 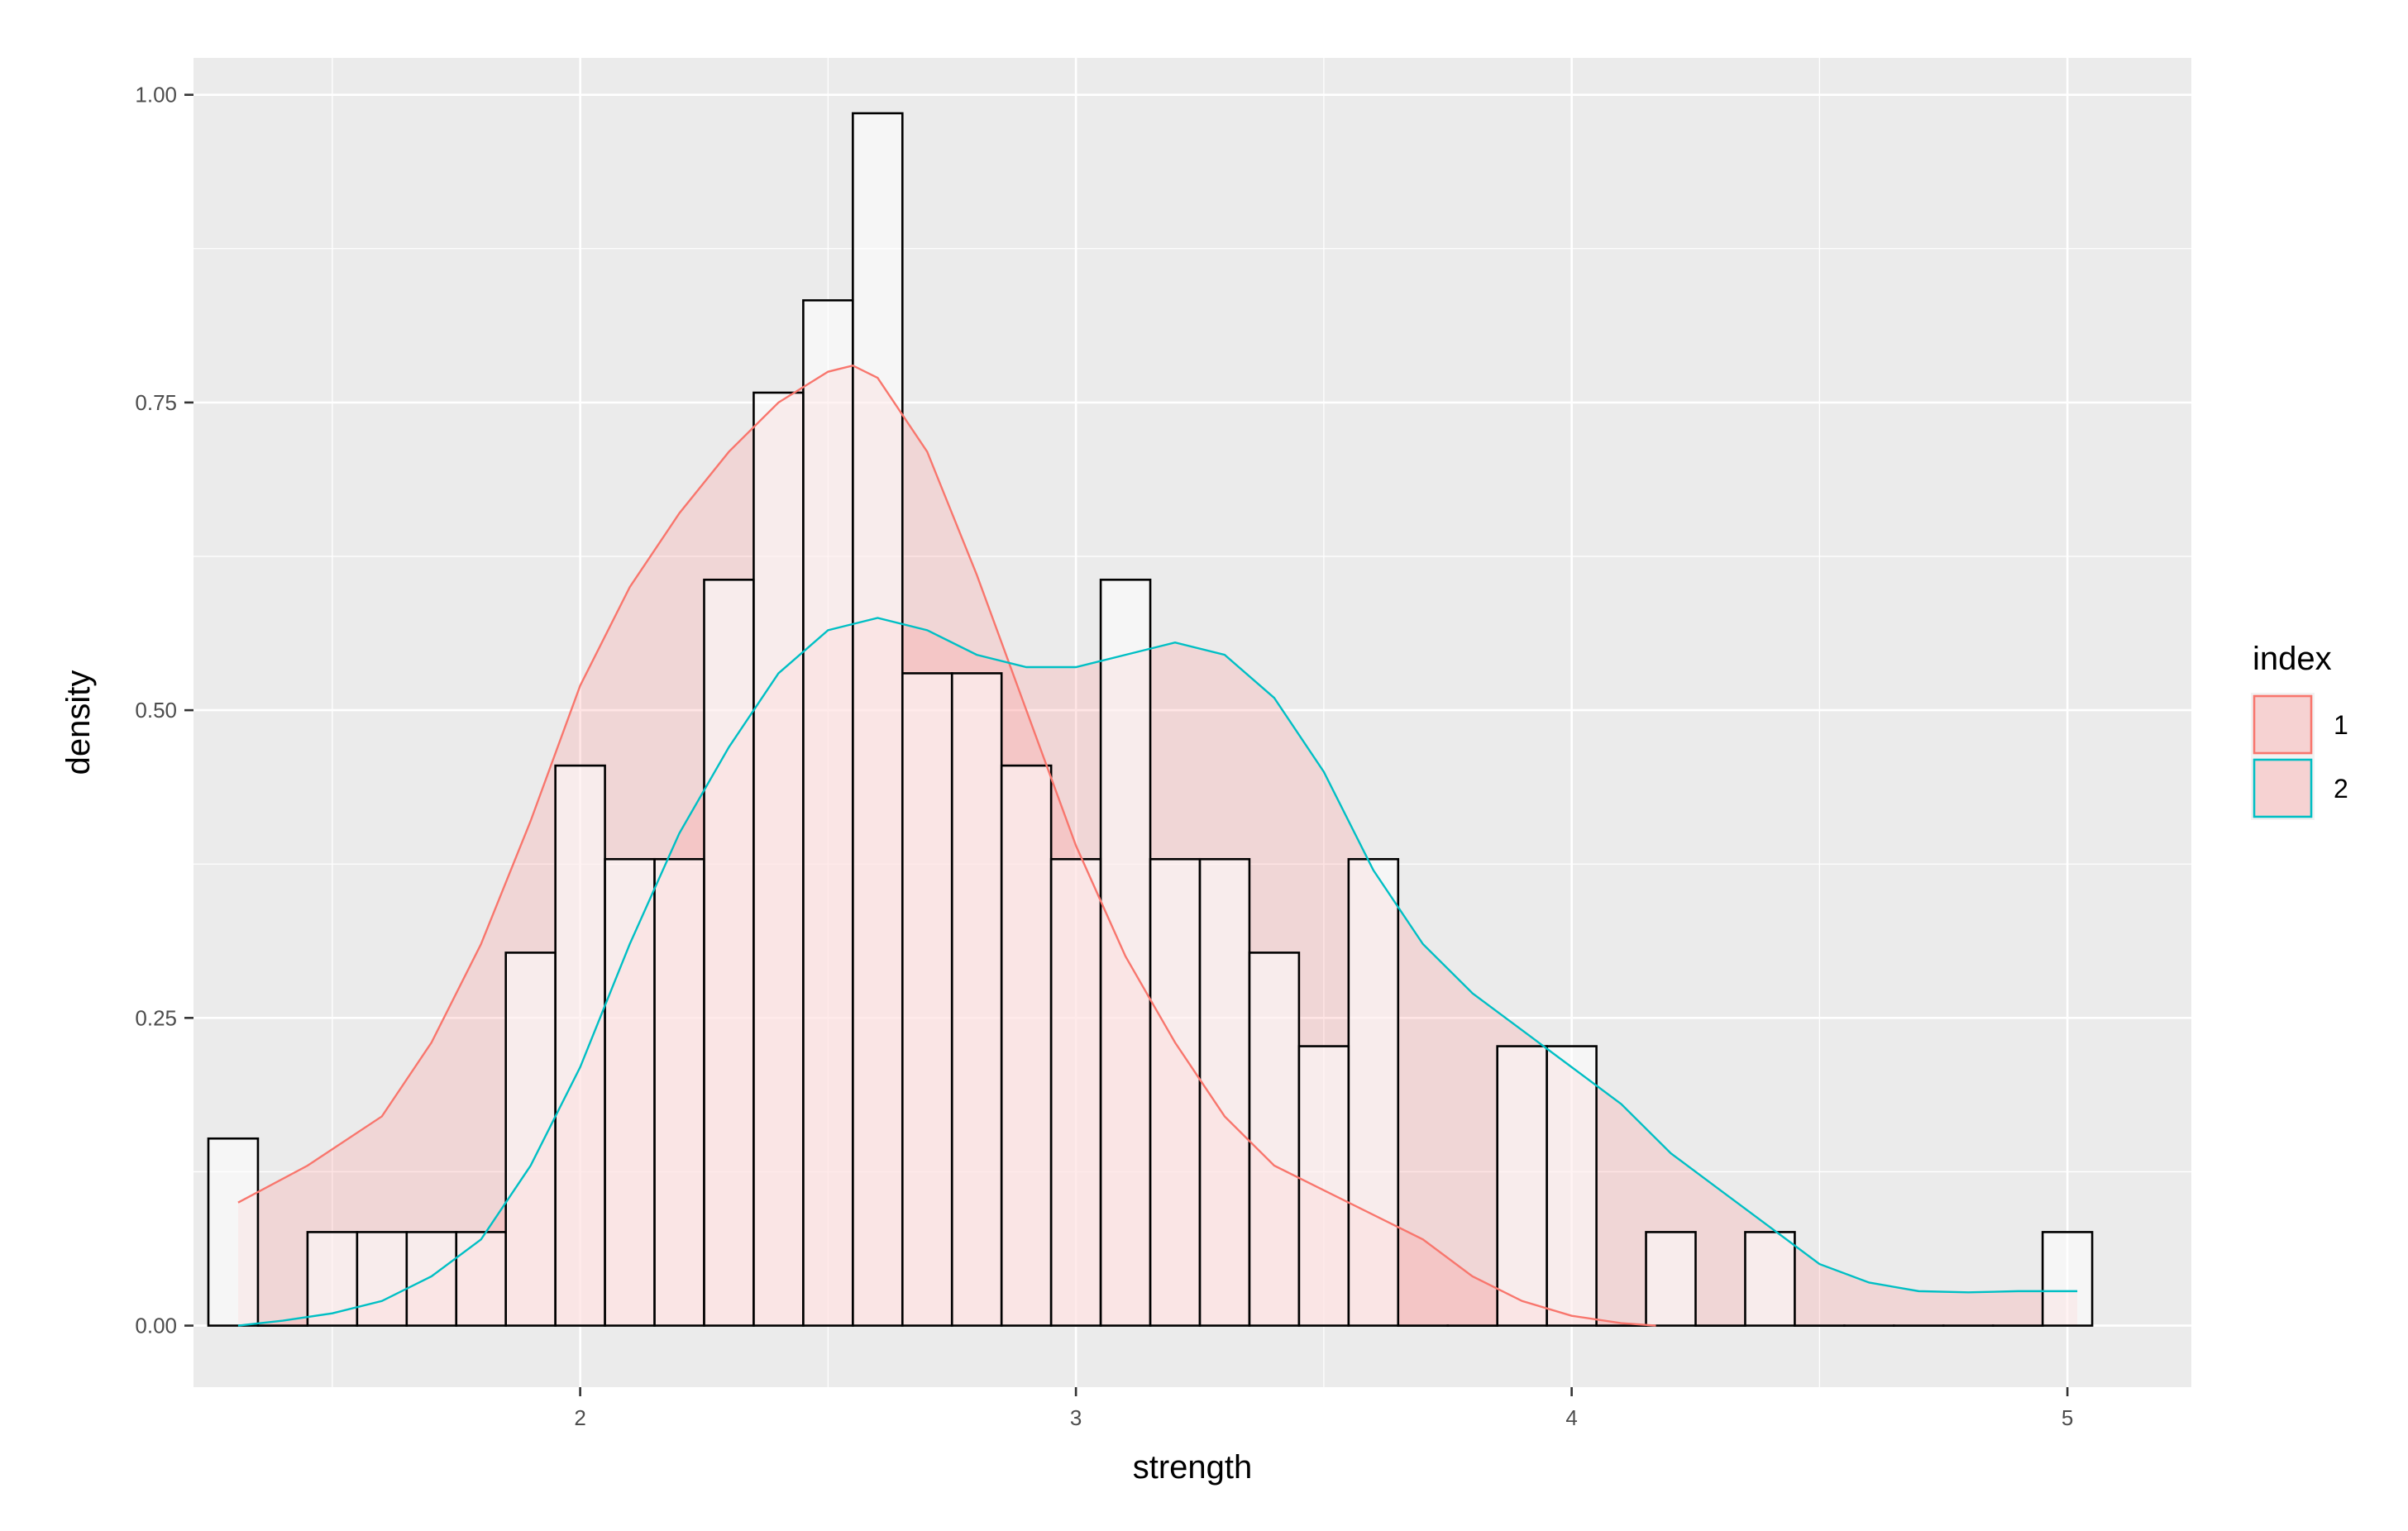 What do you see at coordinates (1193, 1467) in the screenshot?
I see `x-axis-title: strength` at bounding box center [1193, 1467].